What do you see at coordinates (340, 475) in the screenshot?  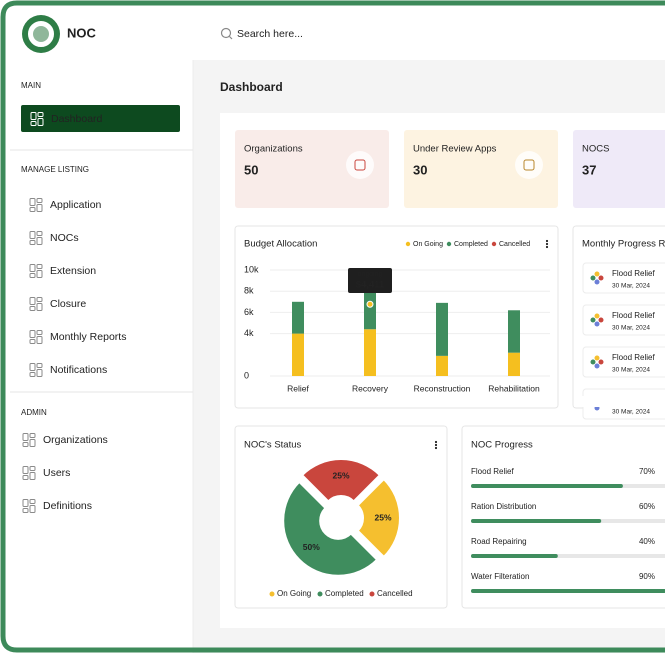 I see `slice-label: 25%` at bounding box center [340, 475].